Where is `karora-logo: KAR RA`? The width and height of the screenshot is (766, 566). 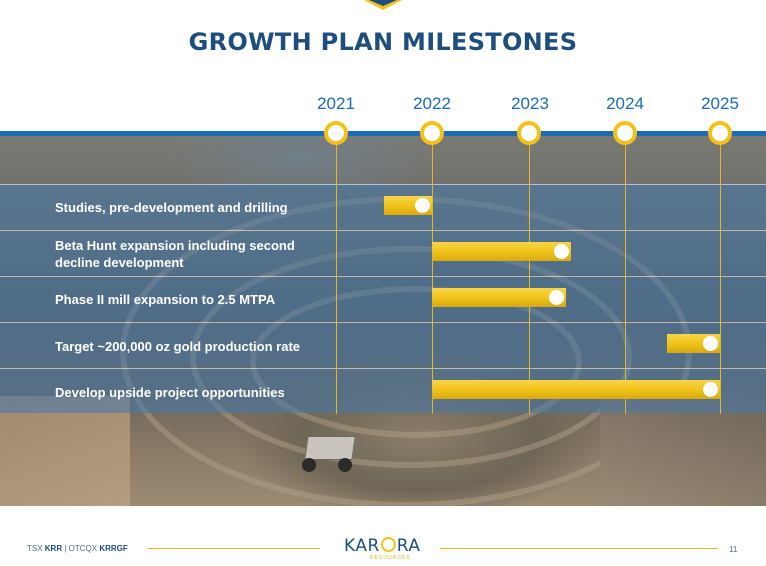 karora-logo: KAR RA is located at coordinates (382, 546).